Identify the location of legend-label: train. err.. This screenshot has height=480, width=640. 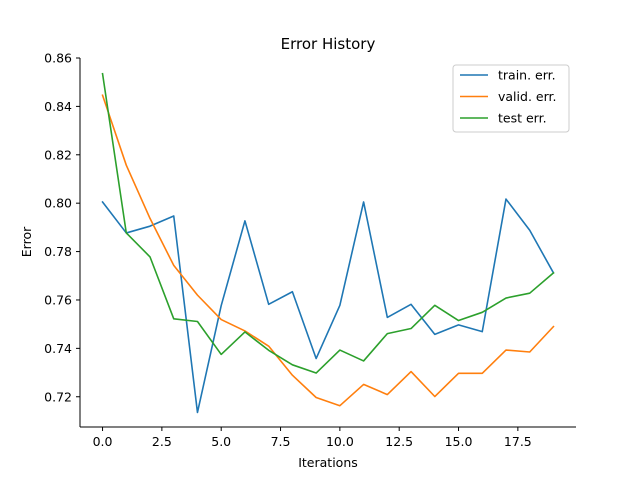
(527, 75).